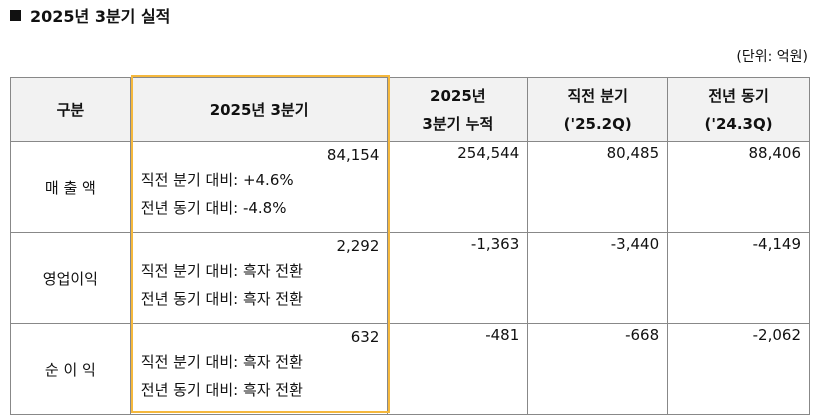 This screenshot has height=415, width=818. What do you see at coordinates (458, 95) in the screenshot?
I see `header-line: 2025년` at bounding box center [458, 95].